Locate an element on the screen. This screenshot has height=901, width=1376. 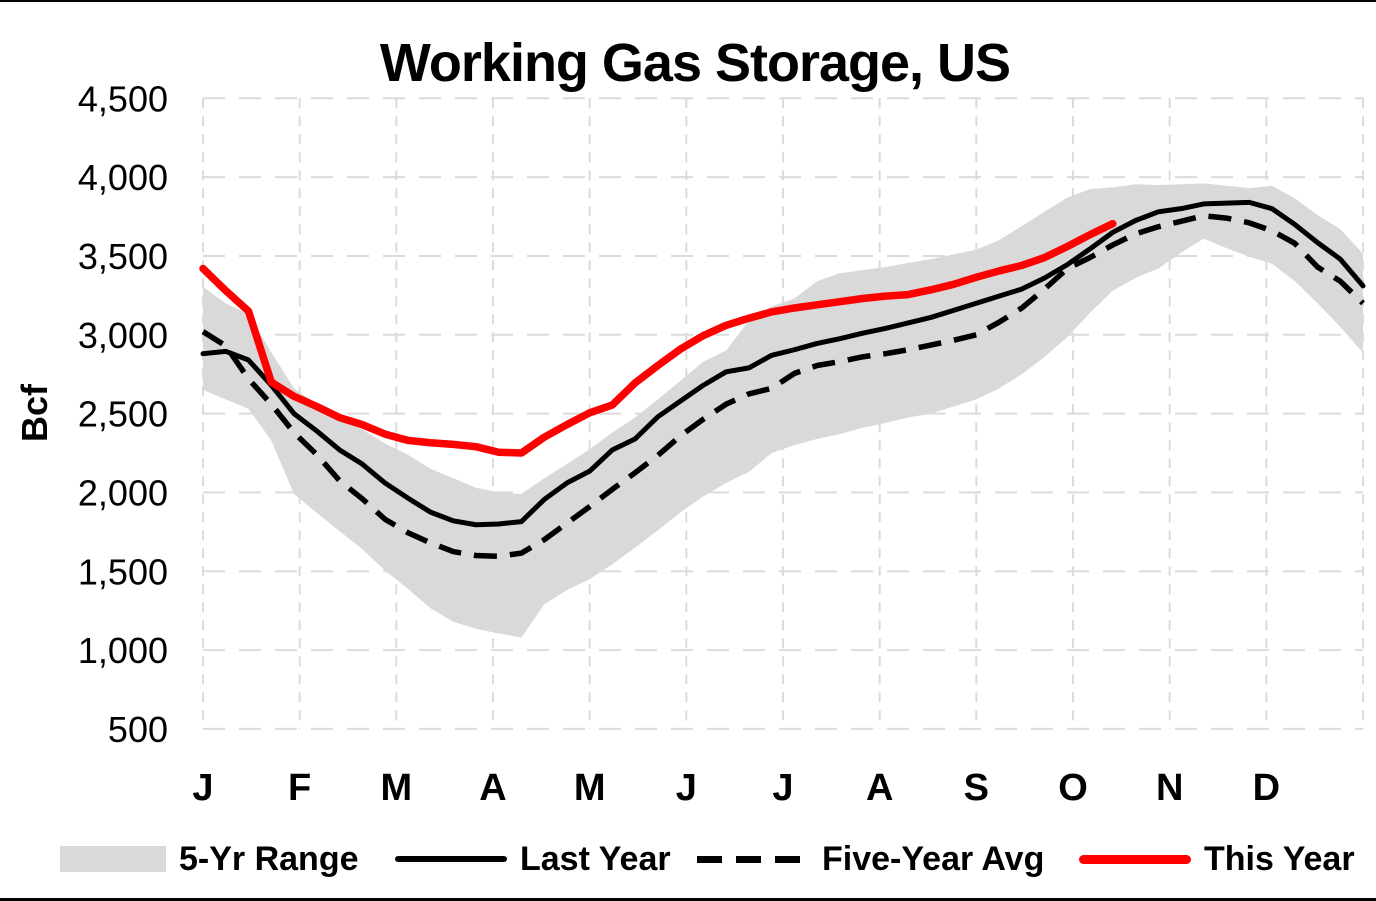
legend-item-this-year: This Year is located at coordinates (1217, 859).